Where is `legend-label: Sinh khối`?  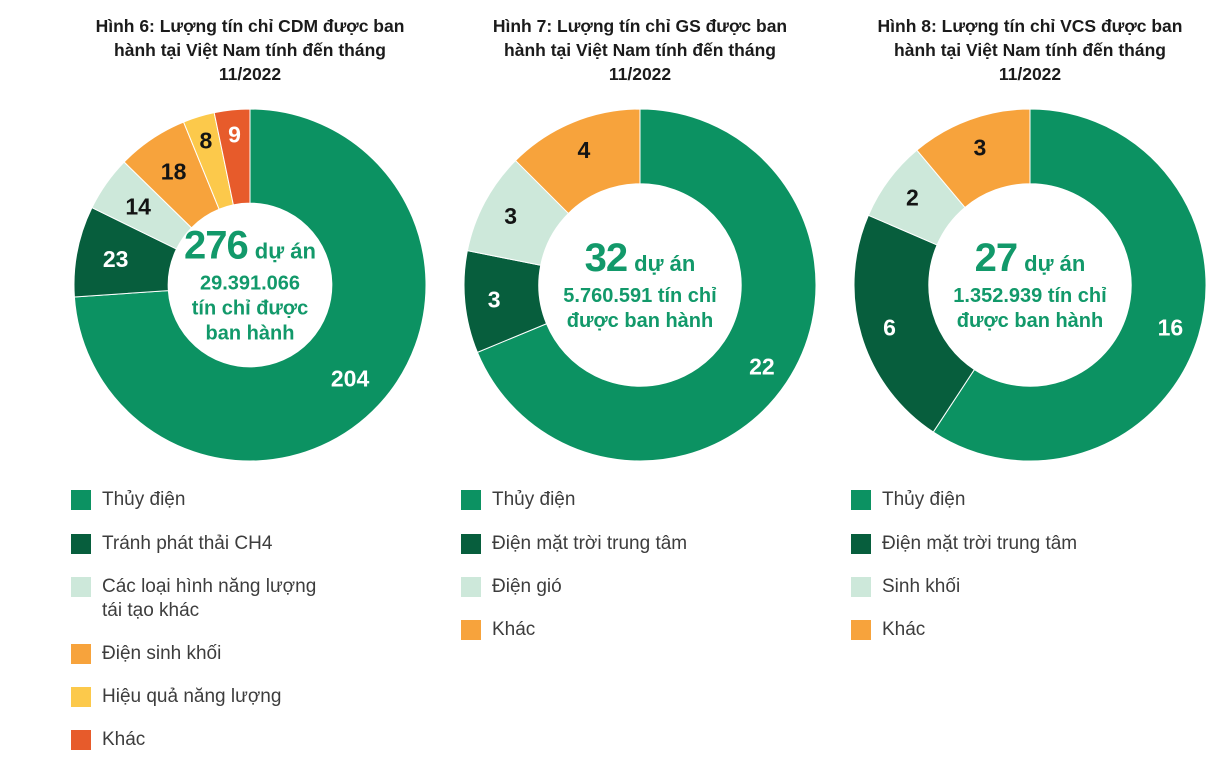
legend-label: Sinh khối is located at coordinates (921, 586).